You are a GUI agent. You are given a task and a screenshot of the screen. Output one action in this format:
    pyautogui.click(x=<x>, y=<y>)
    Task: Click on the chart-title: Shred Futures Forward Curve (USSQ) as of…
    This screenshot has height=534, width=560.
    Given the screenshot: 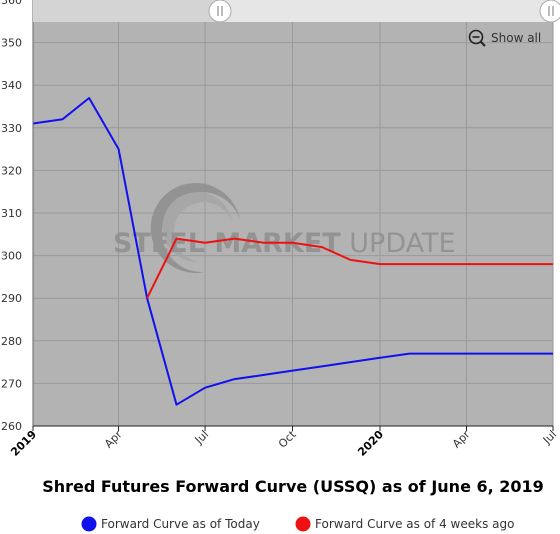 What is the action you would take?
    pyautogui.click(x=293, y=486)
    